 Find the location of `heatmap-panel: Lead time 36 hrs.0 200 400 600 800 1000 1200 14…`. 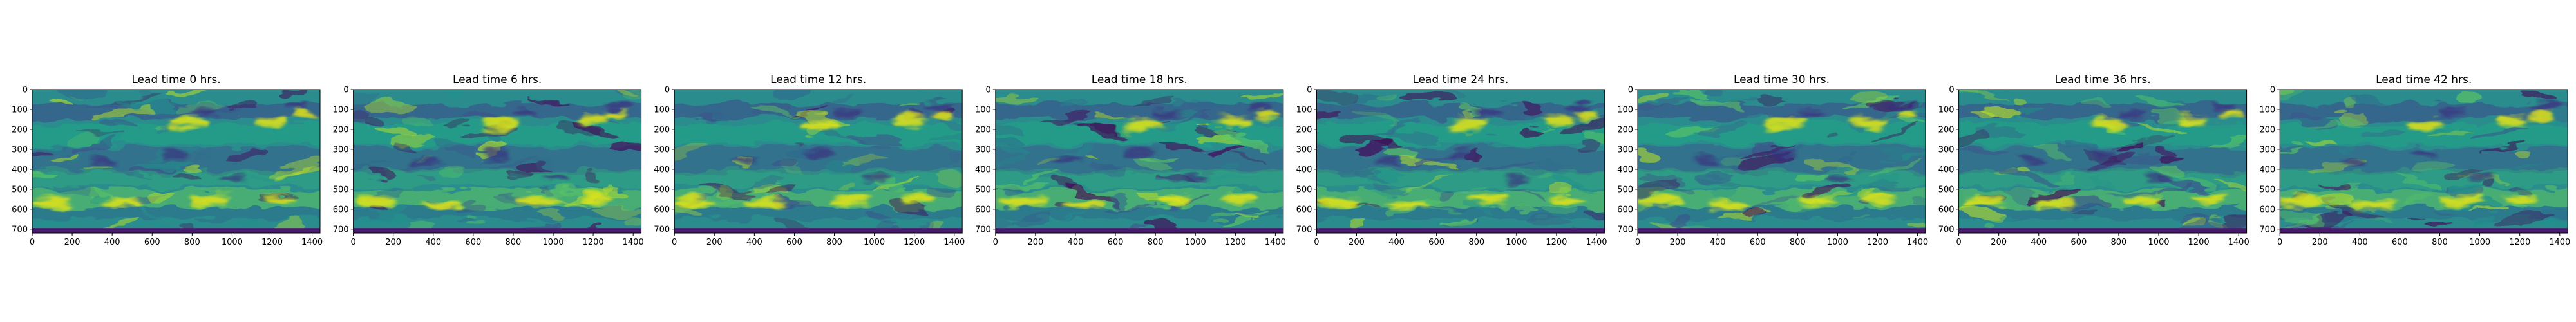

heatmap-panel: Lead time 36 hrs.0 200 400 600 800 1000 1200 14… is located at coordinates (2093, 160).